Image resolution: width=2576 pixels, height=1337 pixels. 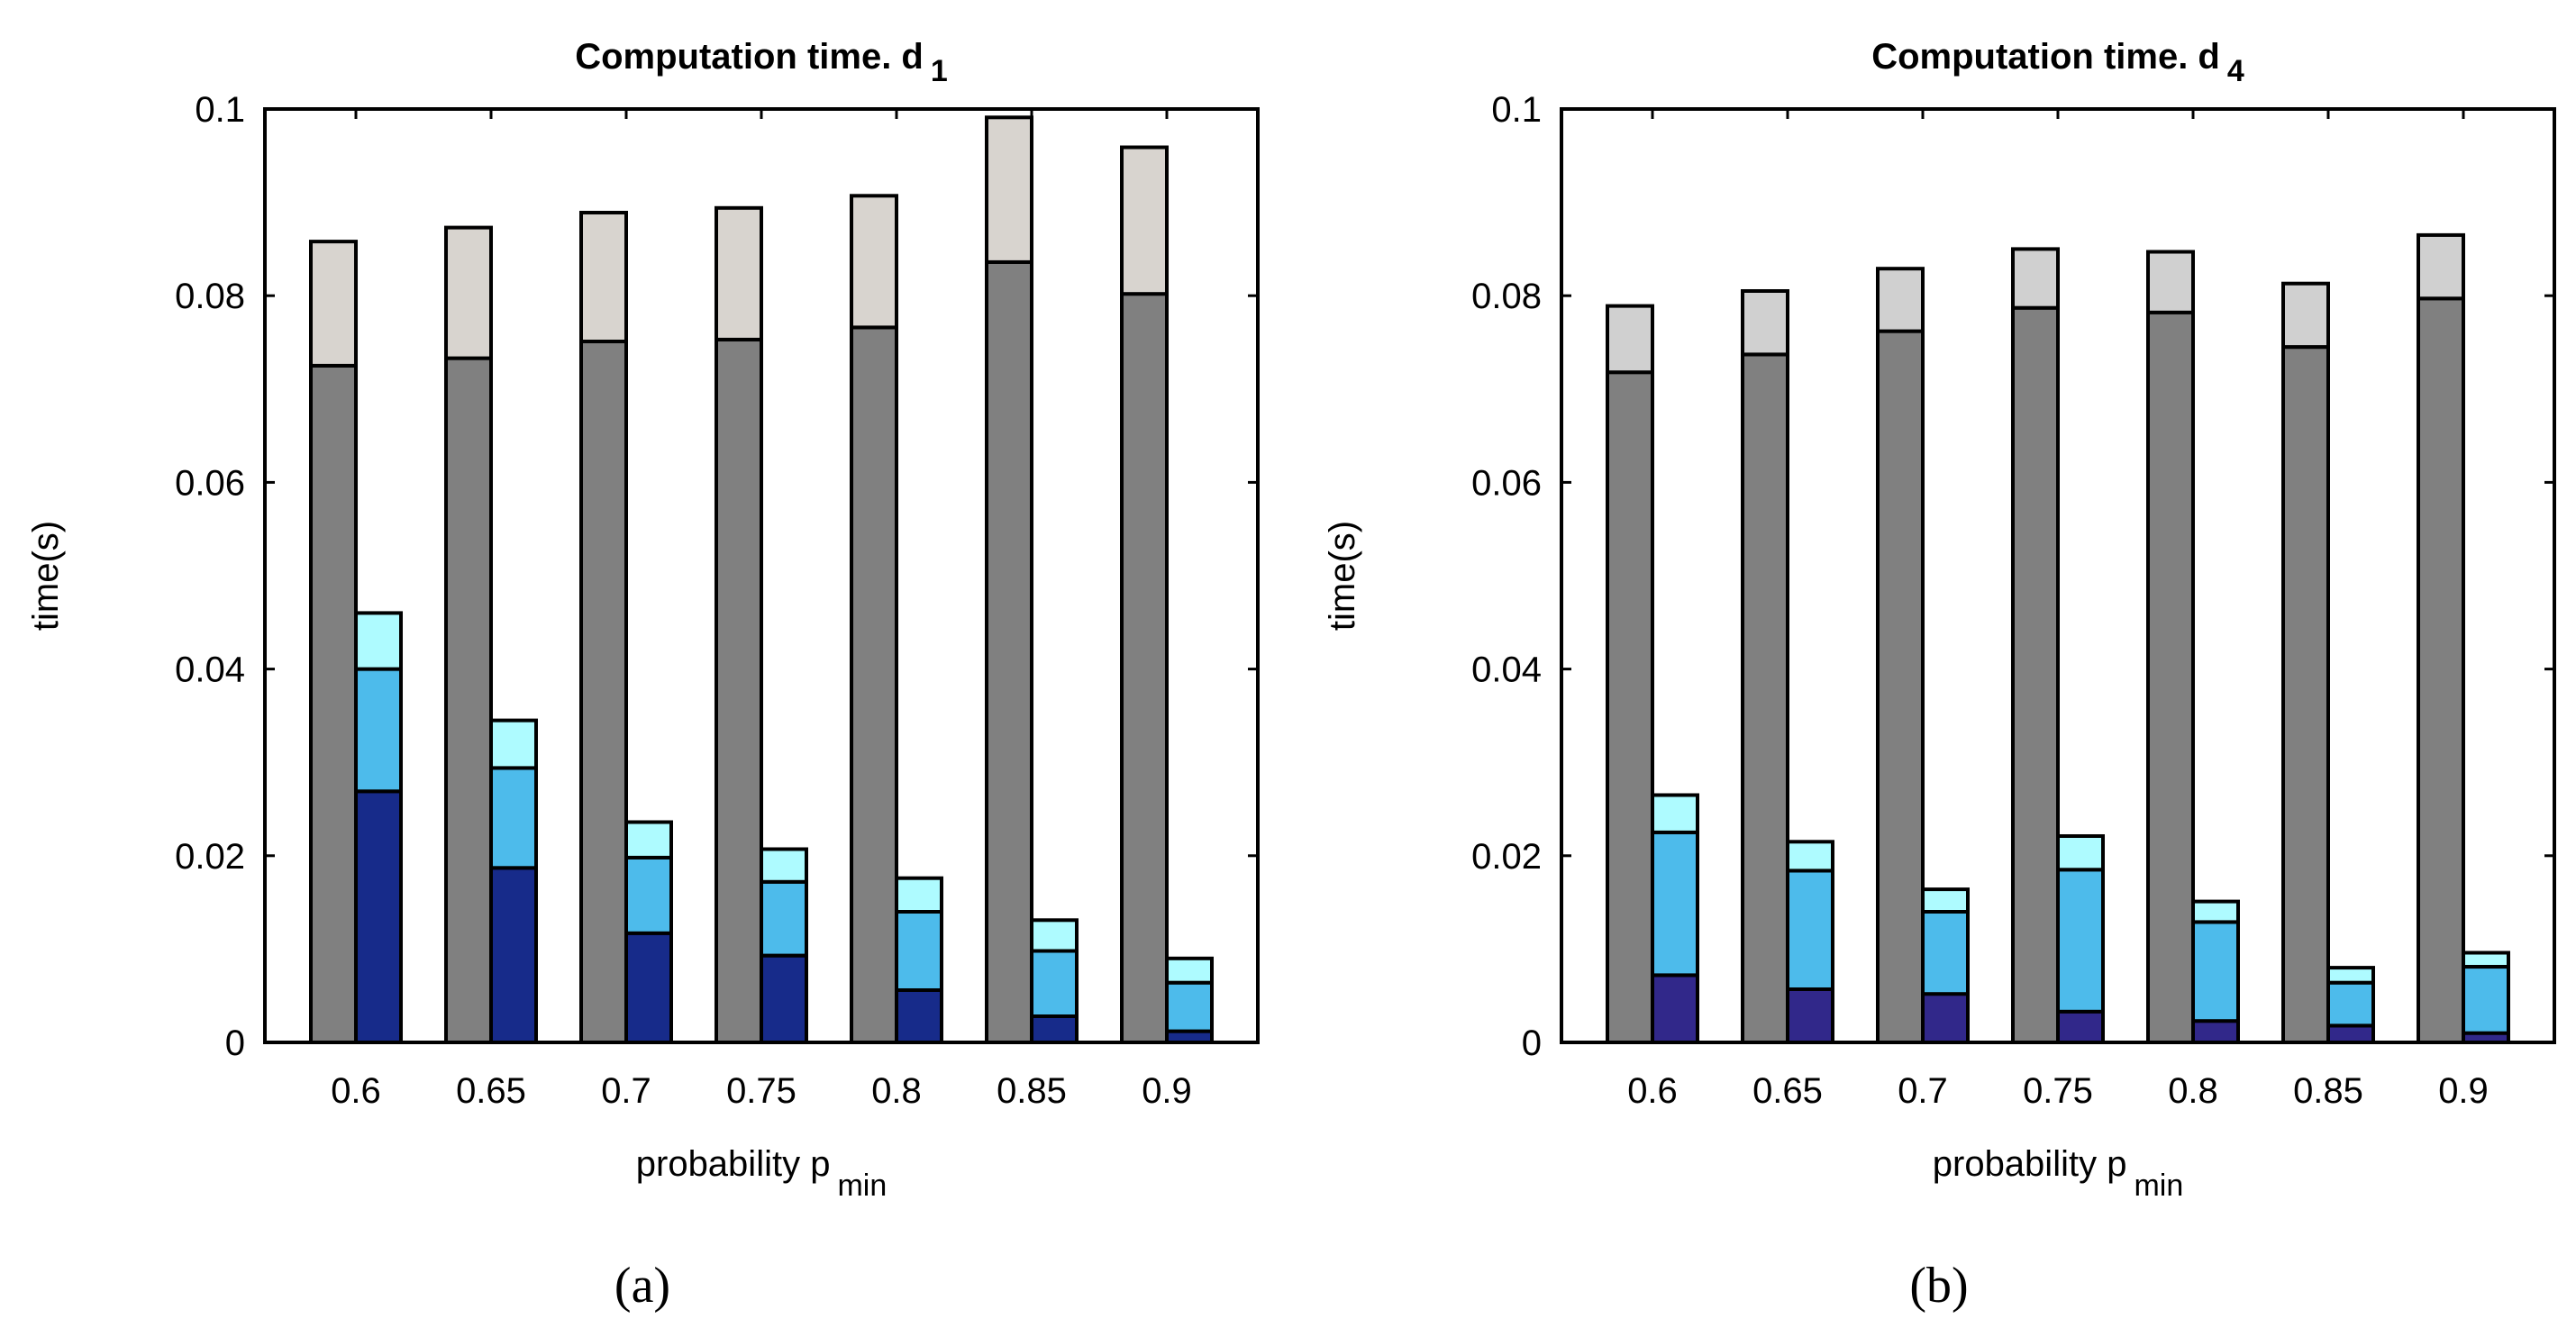 I want to click on panel-caption: (a), so click(x=642, y=1286).